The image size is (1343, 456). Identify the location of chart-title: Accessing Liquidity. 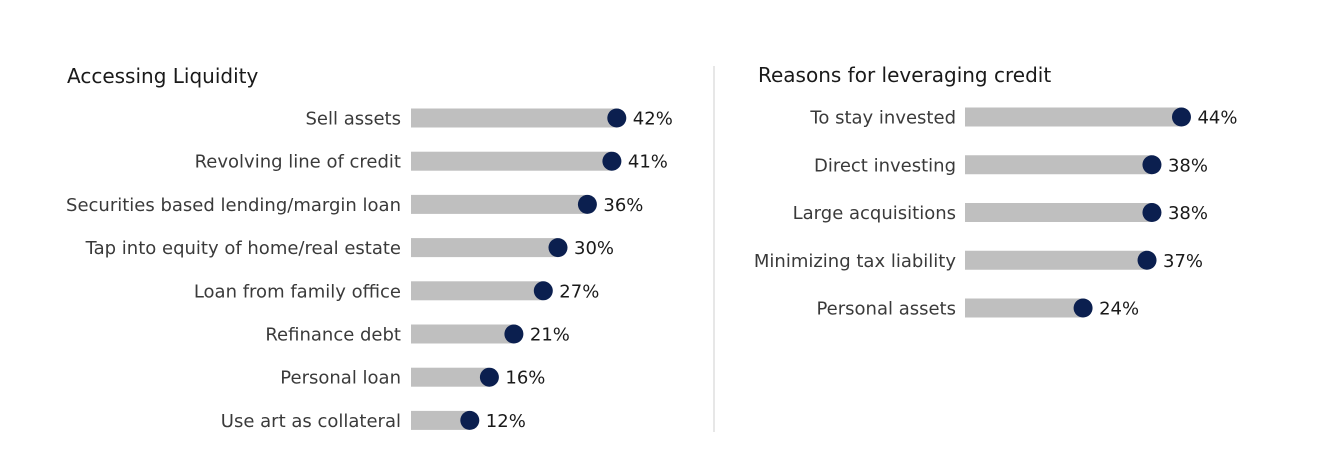
(162, 76).